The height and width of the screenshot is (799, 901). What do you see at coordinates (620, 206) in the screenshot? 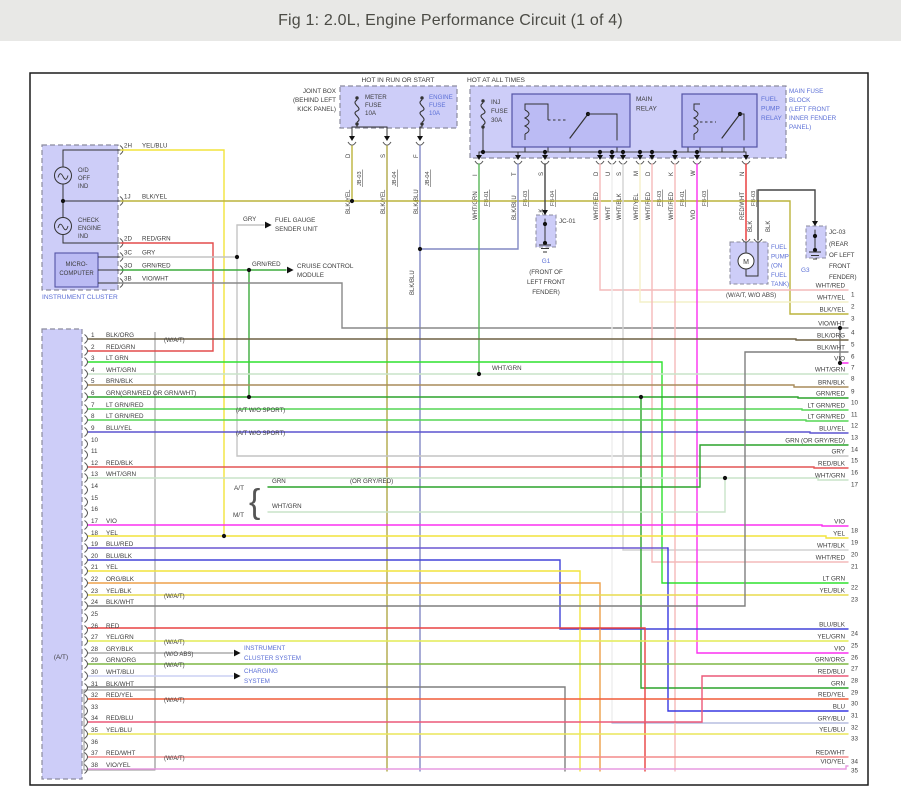
I see `svg-text: WHT/BLK` at bounding box center [620, 206].